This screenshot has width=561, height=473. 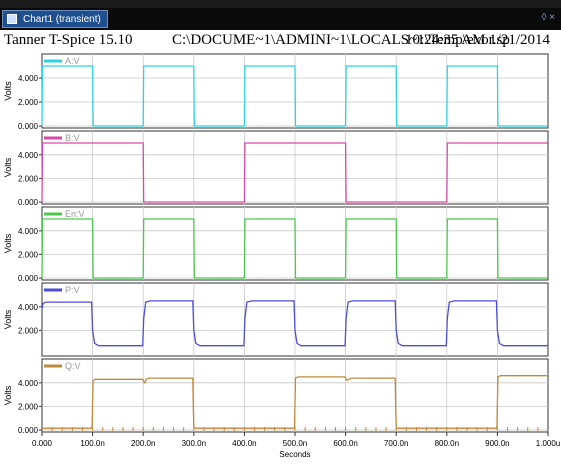 What do you see at coordinates (62, 19) in the screenshot?
I see `tab-label: Chart1 (transient)` at bounding box center [62, 19].